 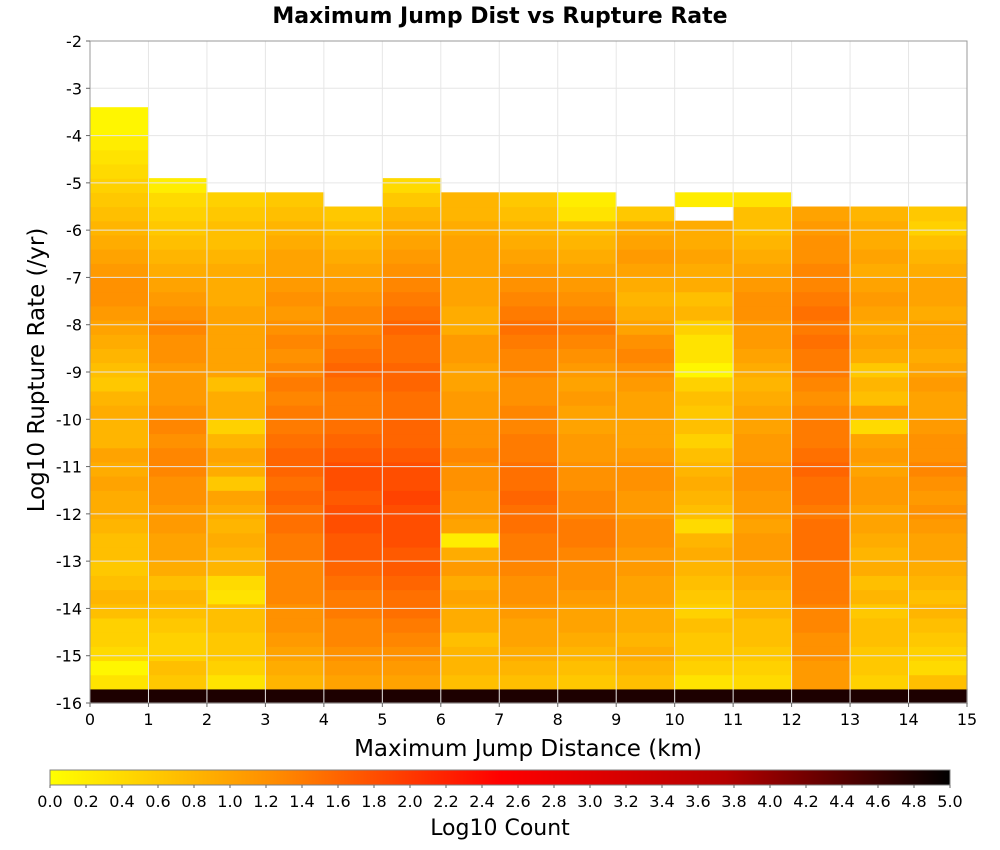 What do you see at coordinates (229, 801) in the screenshot?
I see `colorbar-tick-label: 1.0` at bounding box center [229, 801].